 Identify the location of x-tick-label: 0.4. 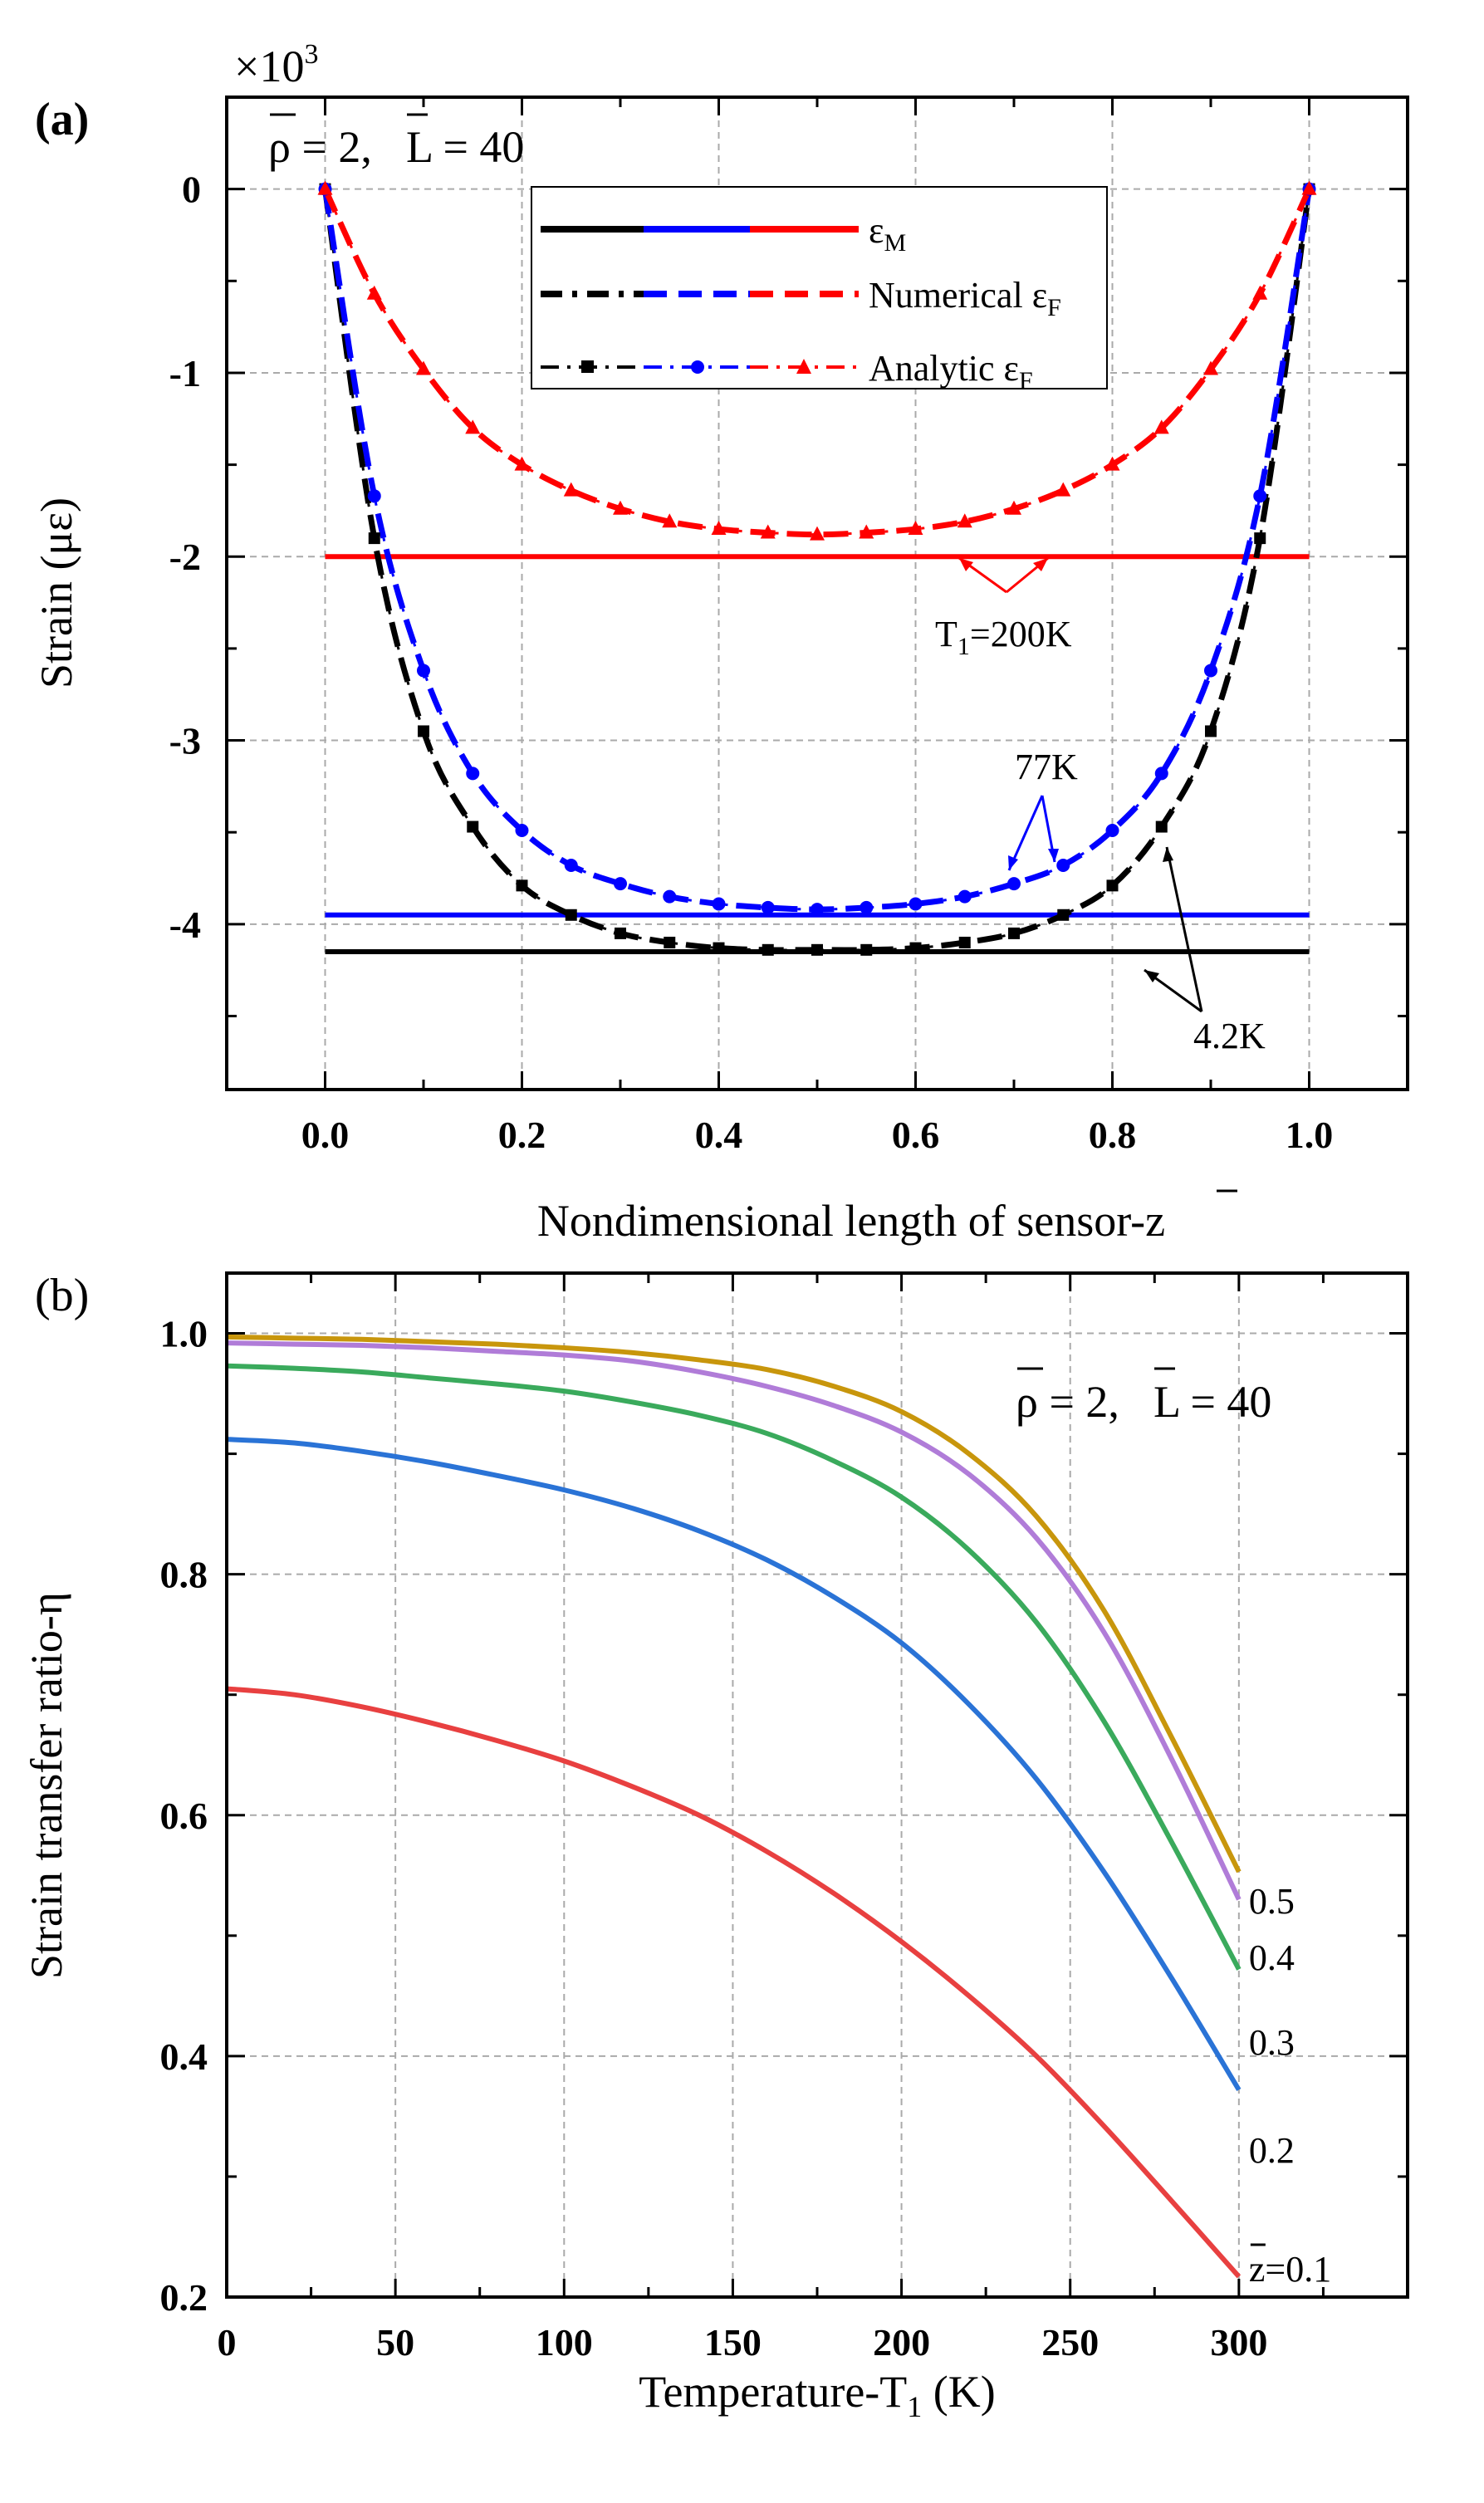
(719, 1135).